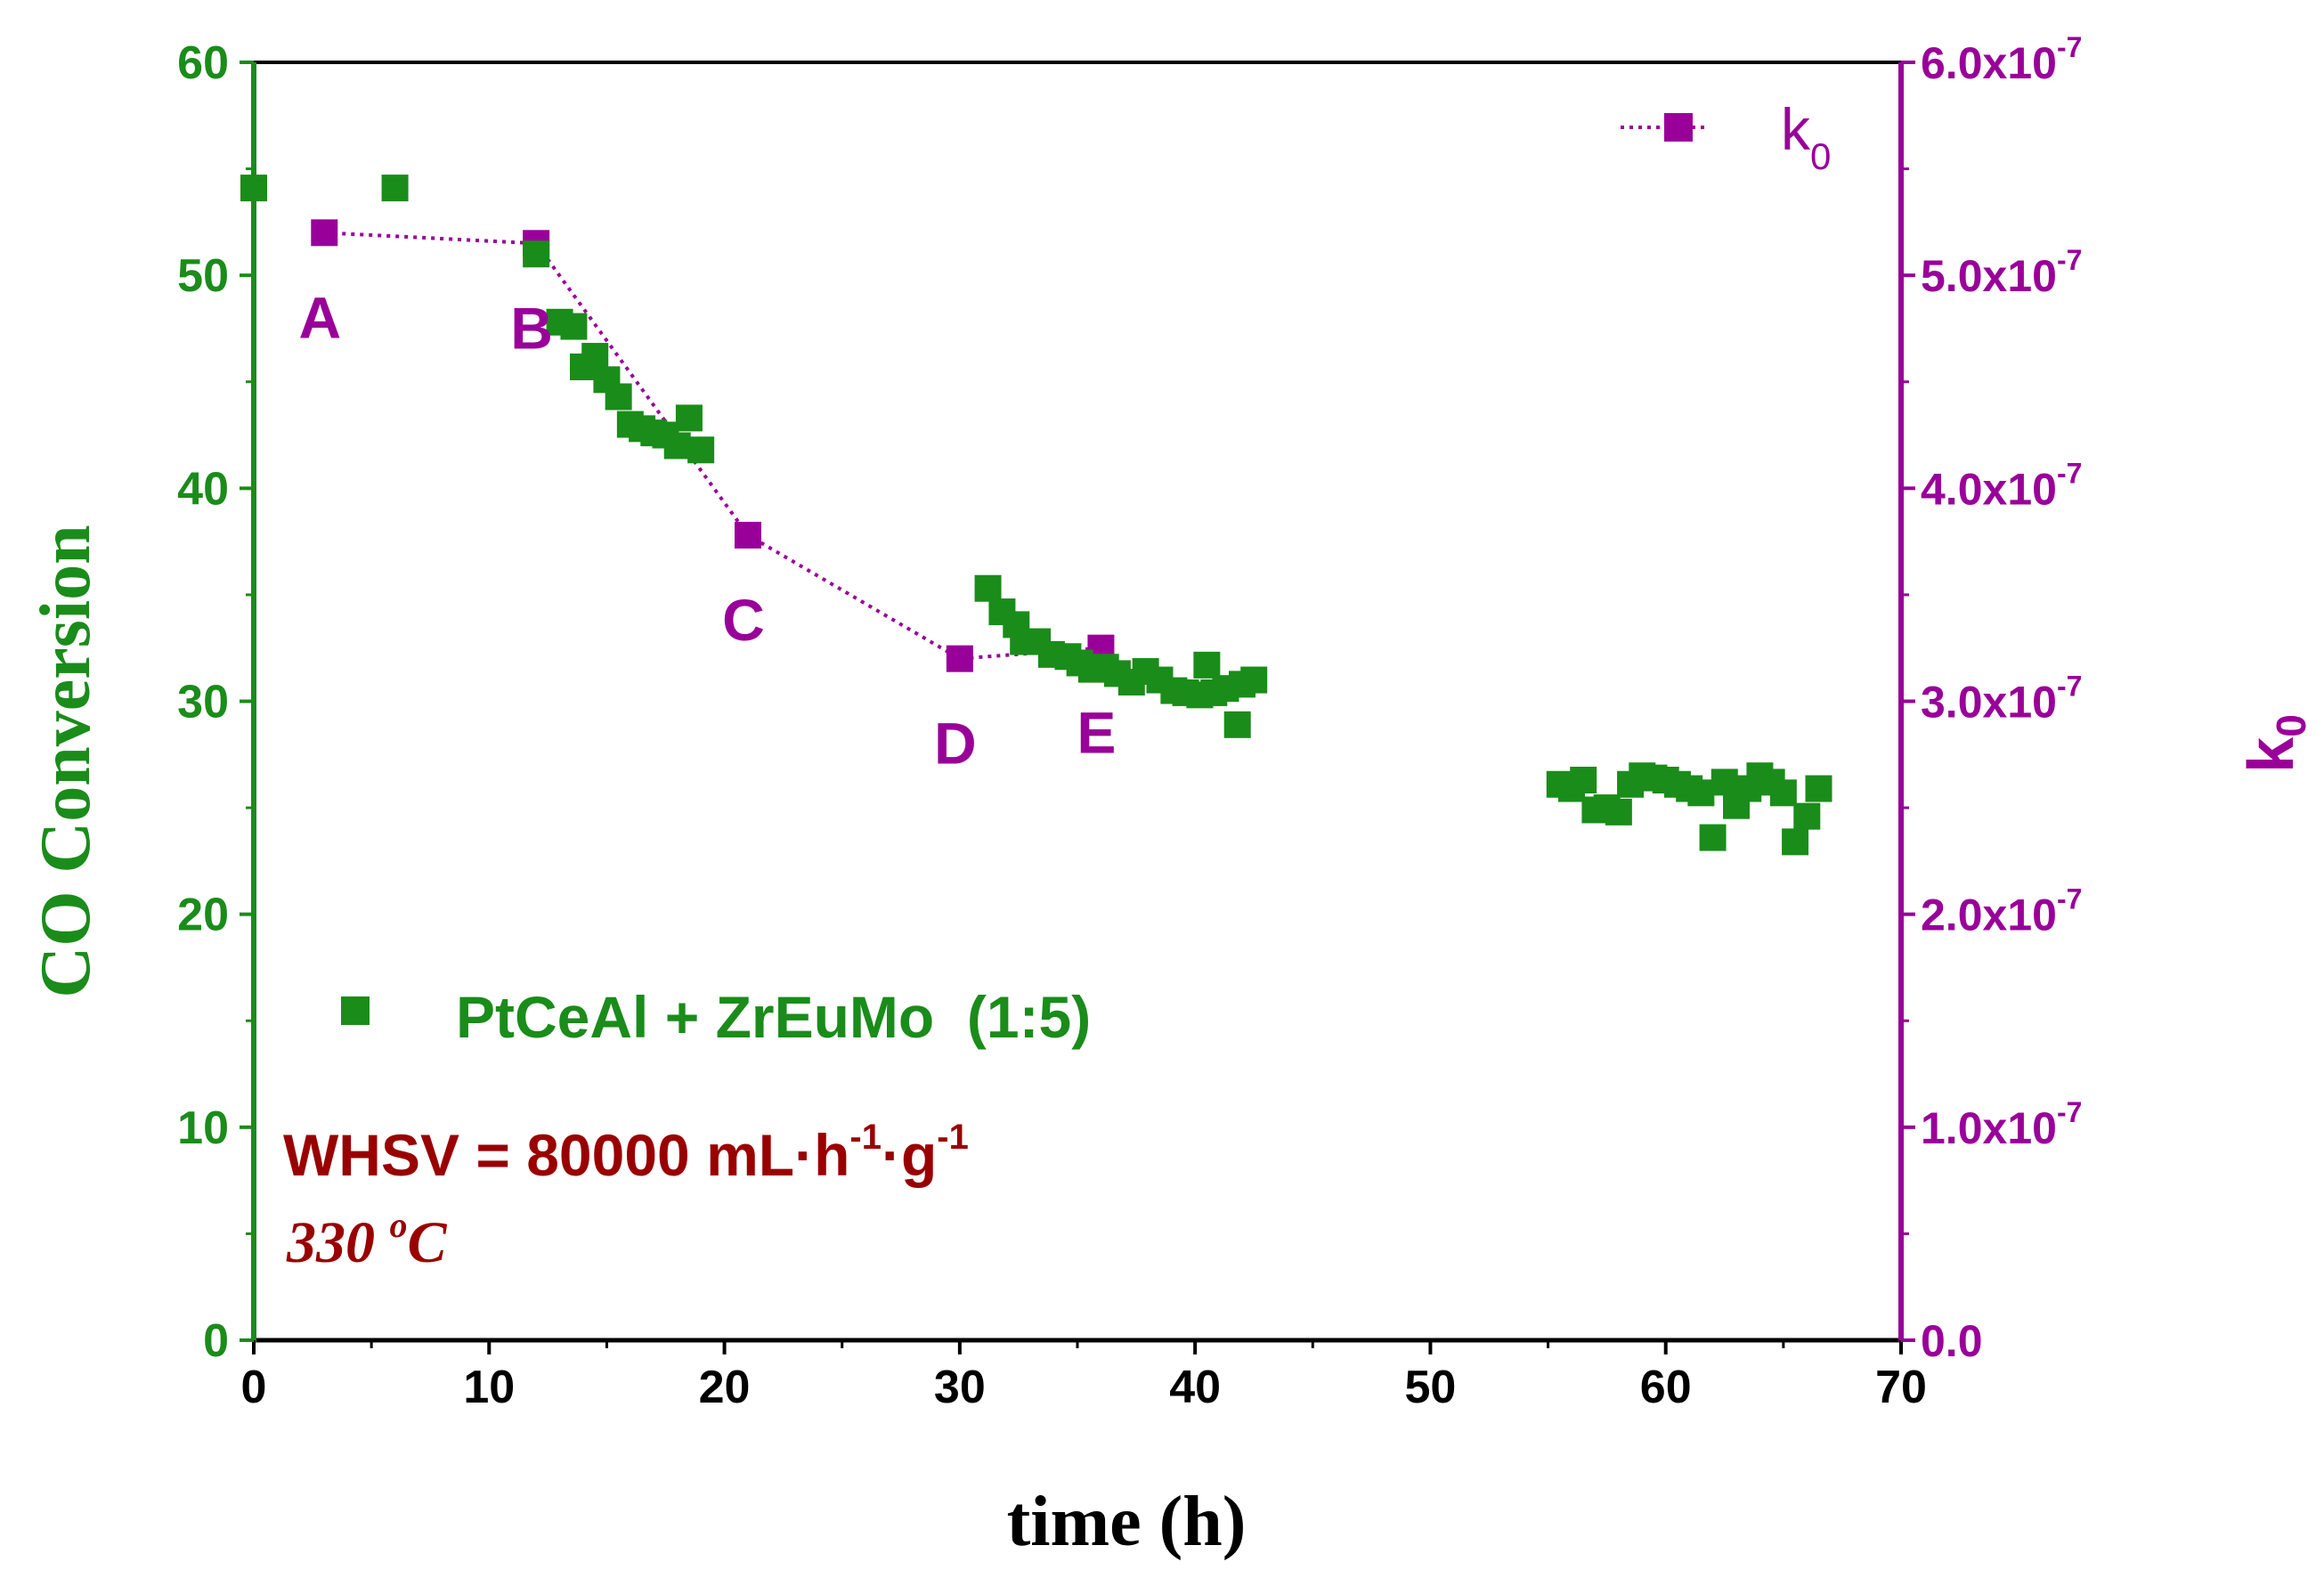 Image resolution: width=2324 pixels, height=1586 pixels. I want to click on x-tick-label: 10, so click(489, 1387).